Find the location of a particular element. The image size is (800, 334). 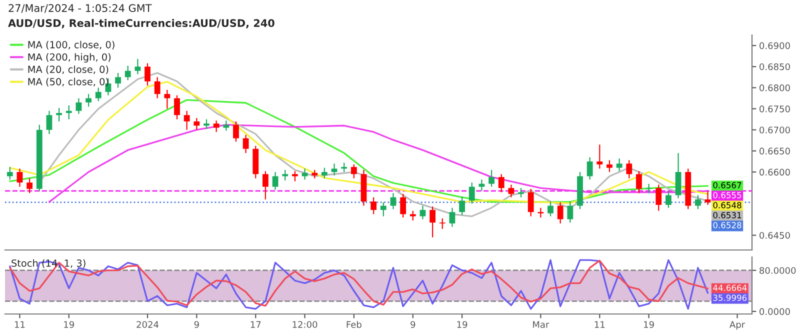

legend-label: MA (200, high, 0) is located at coordinates (69, 58).